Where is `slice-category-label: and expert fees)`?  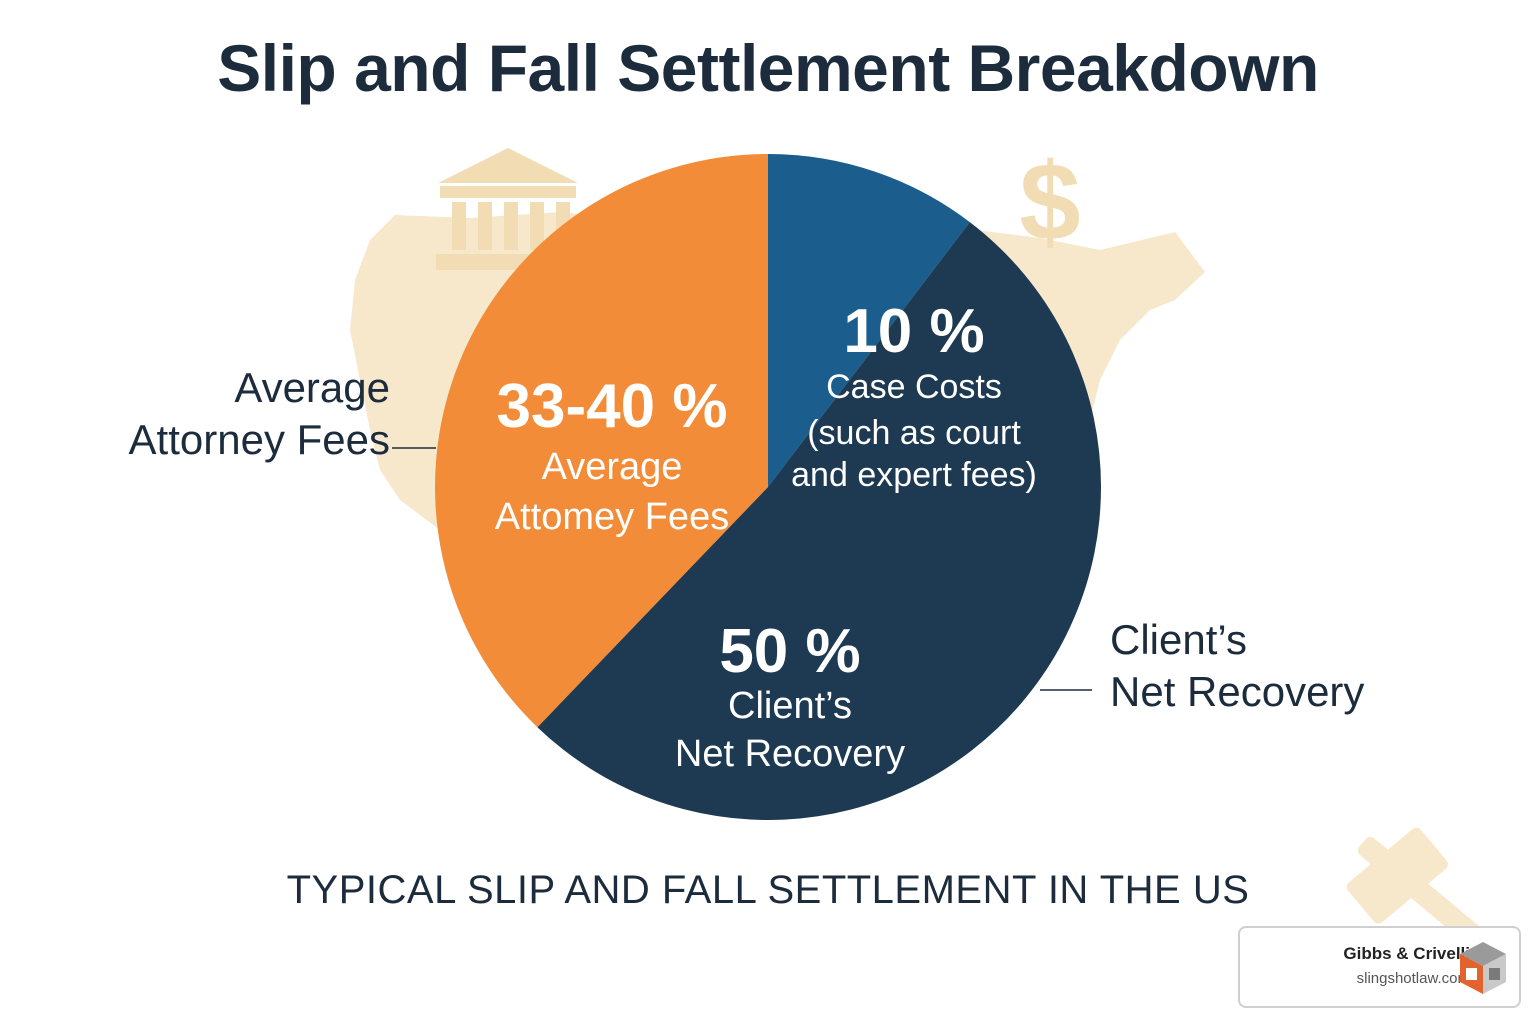
slice-category-label: and expert fees) is located at coordinates (914, 475).